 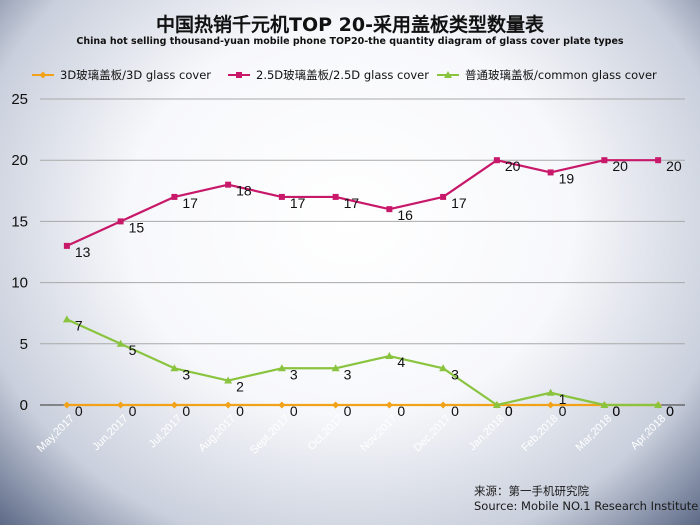 I want to click on x-tick-label-8: Jan,2018, so click(x=487, y=433).